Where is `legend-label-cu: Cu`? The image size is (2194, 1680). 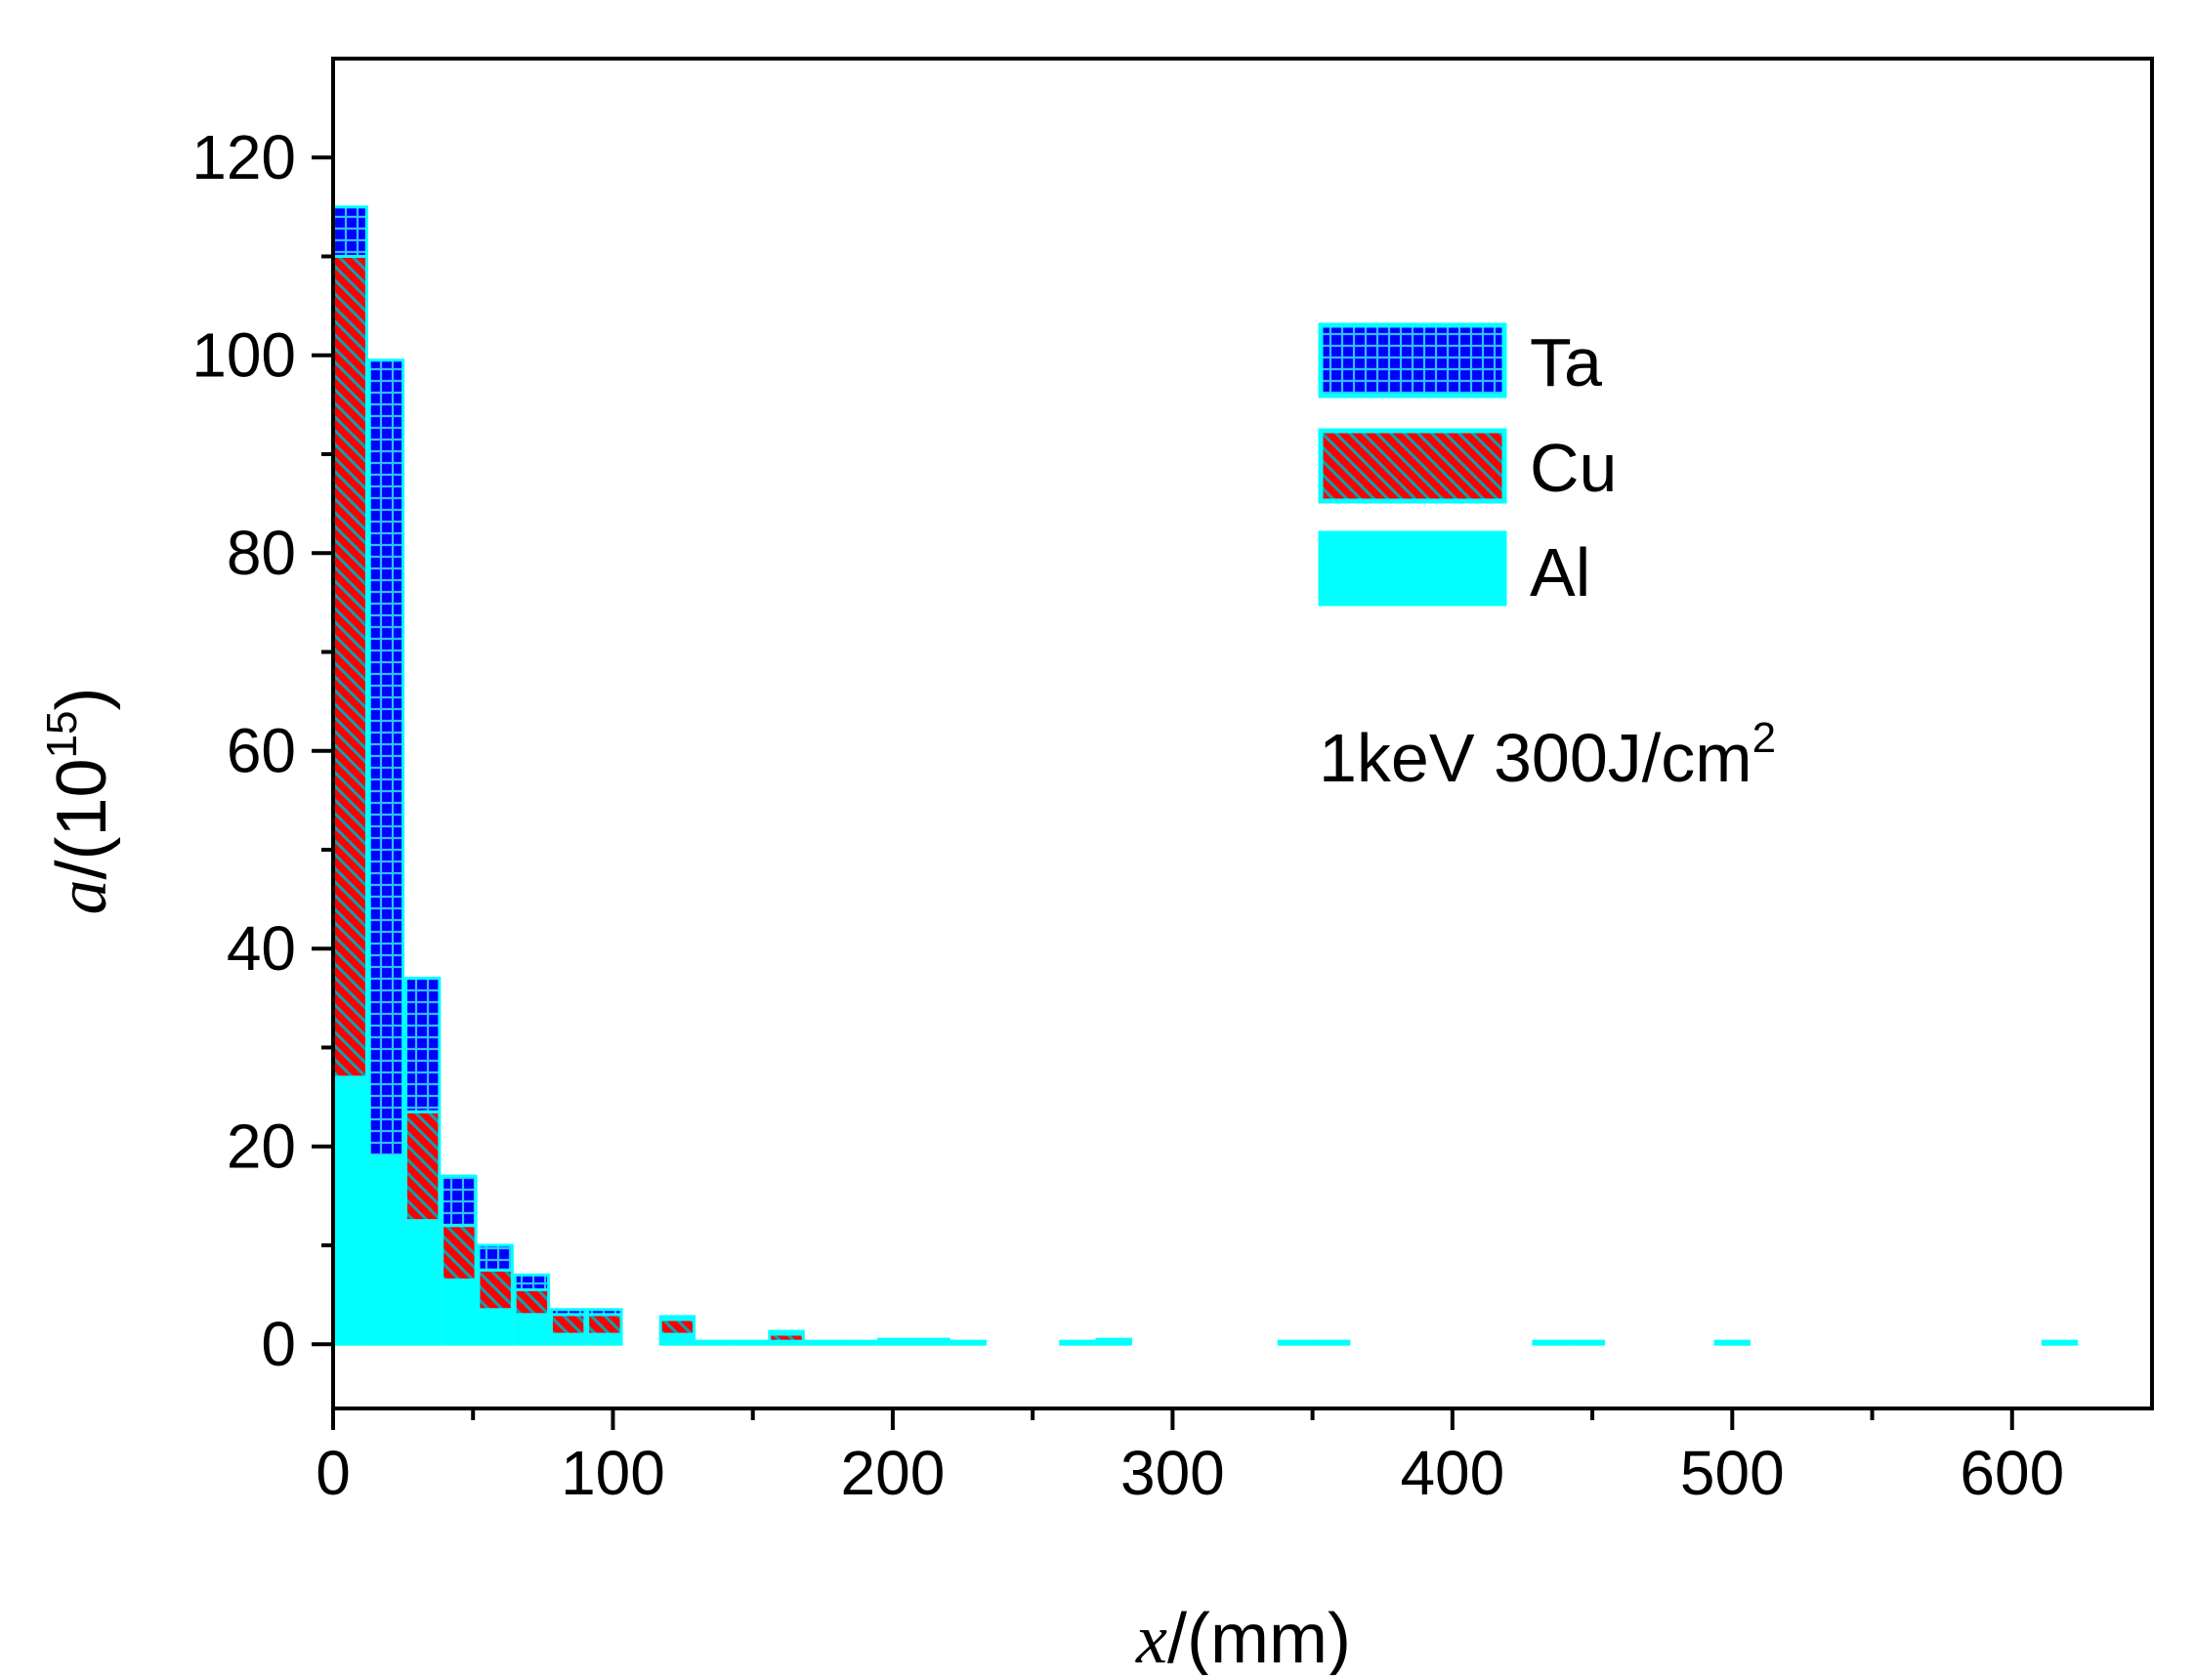
legend-label-cu: Cu is located at coordinates (1573, 468).